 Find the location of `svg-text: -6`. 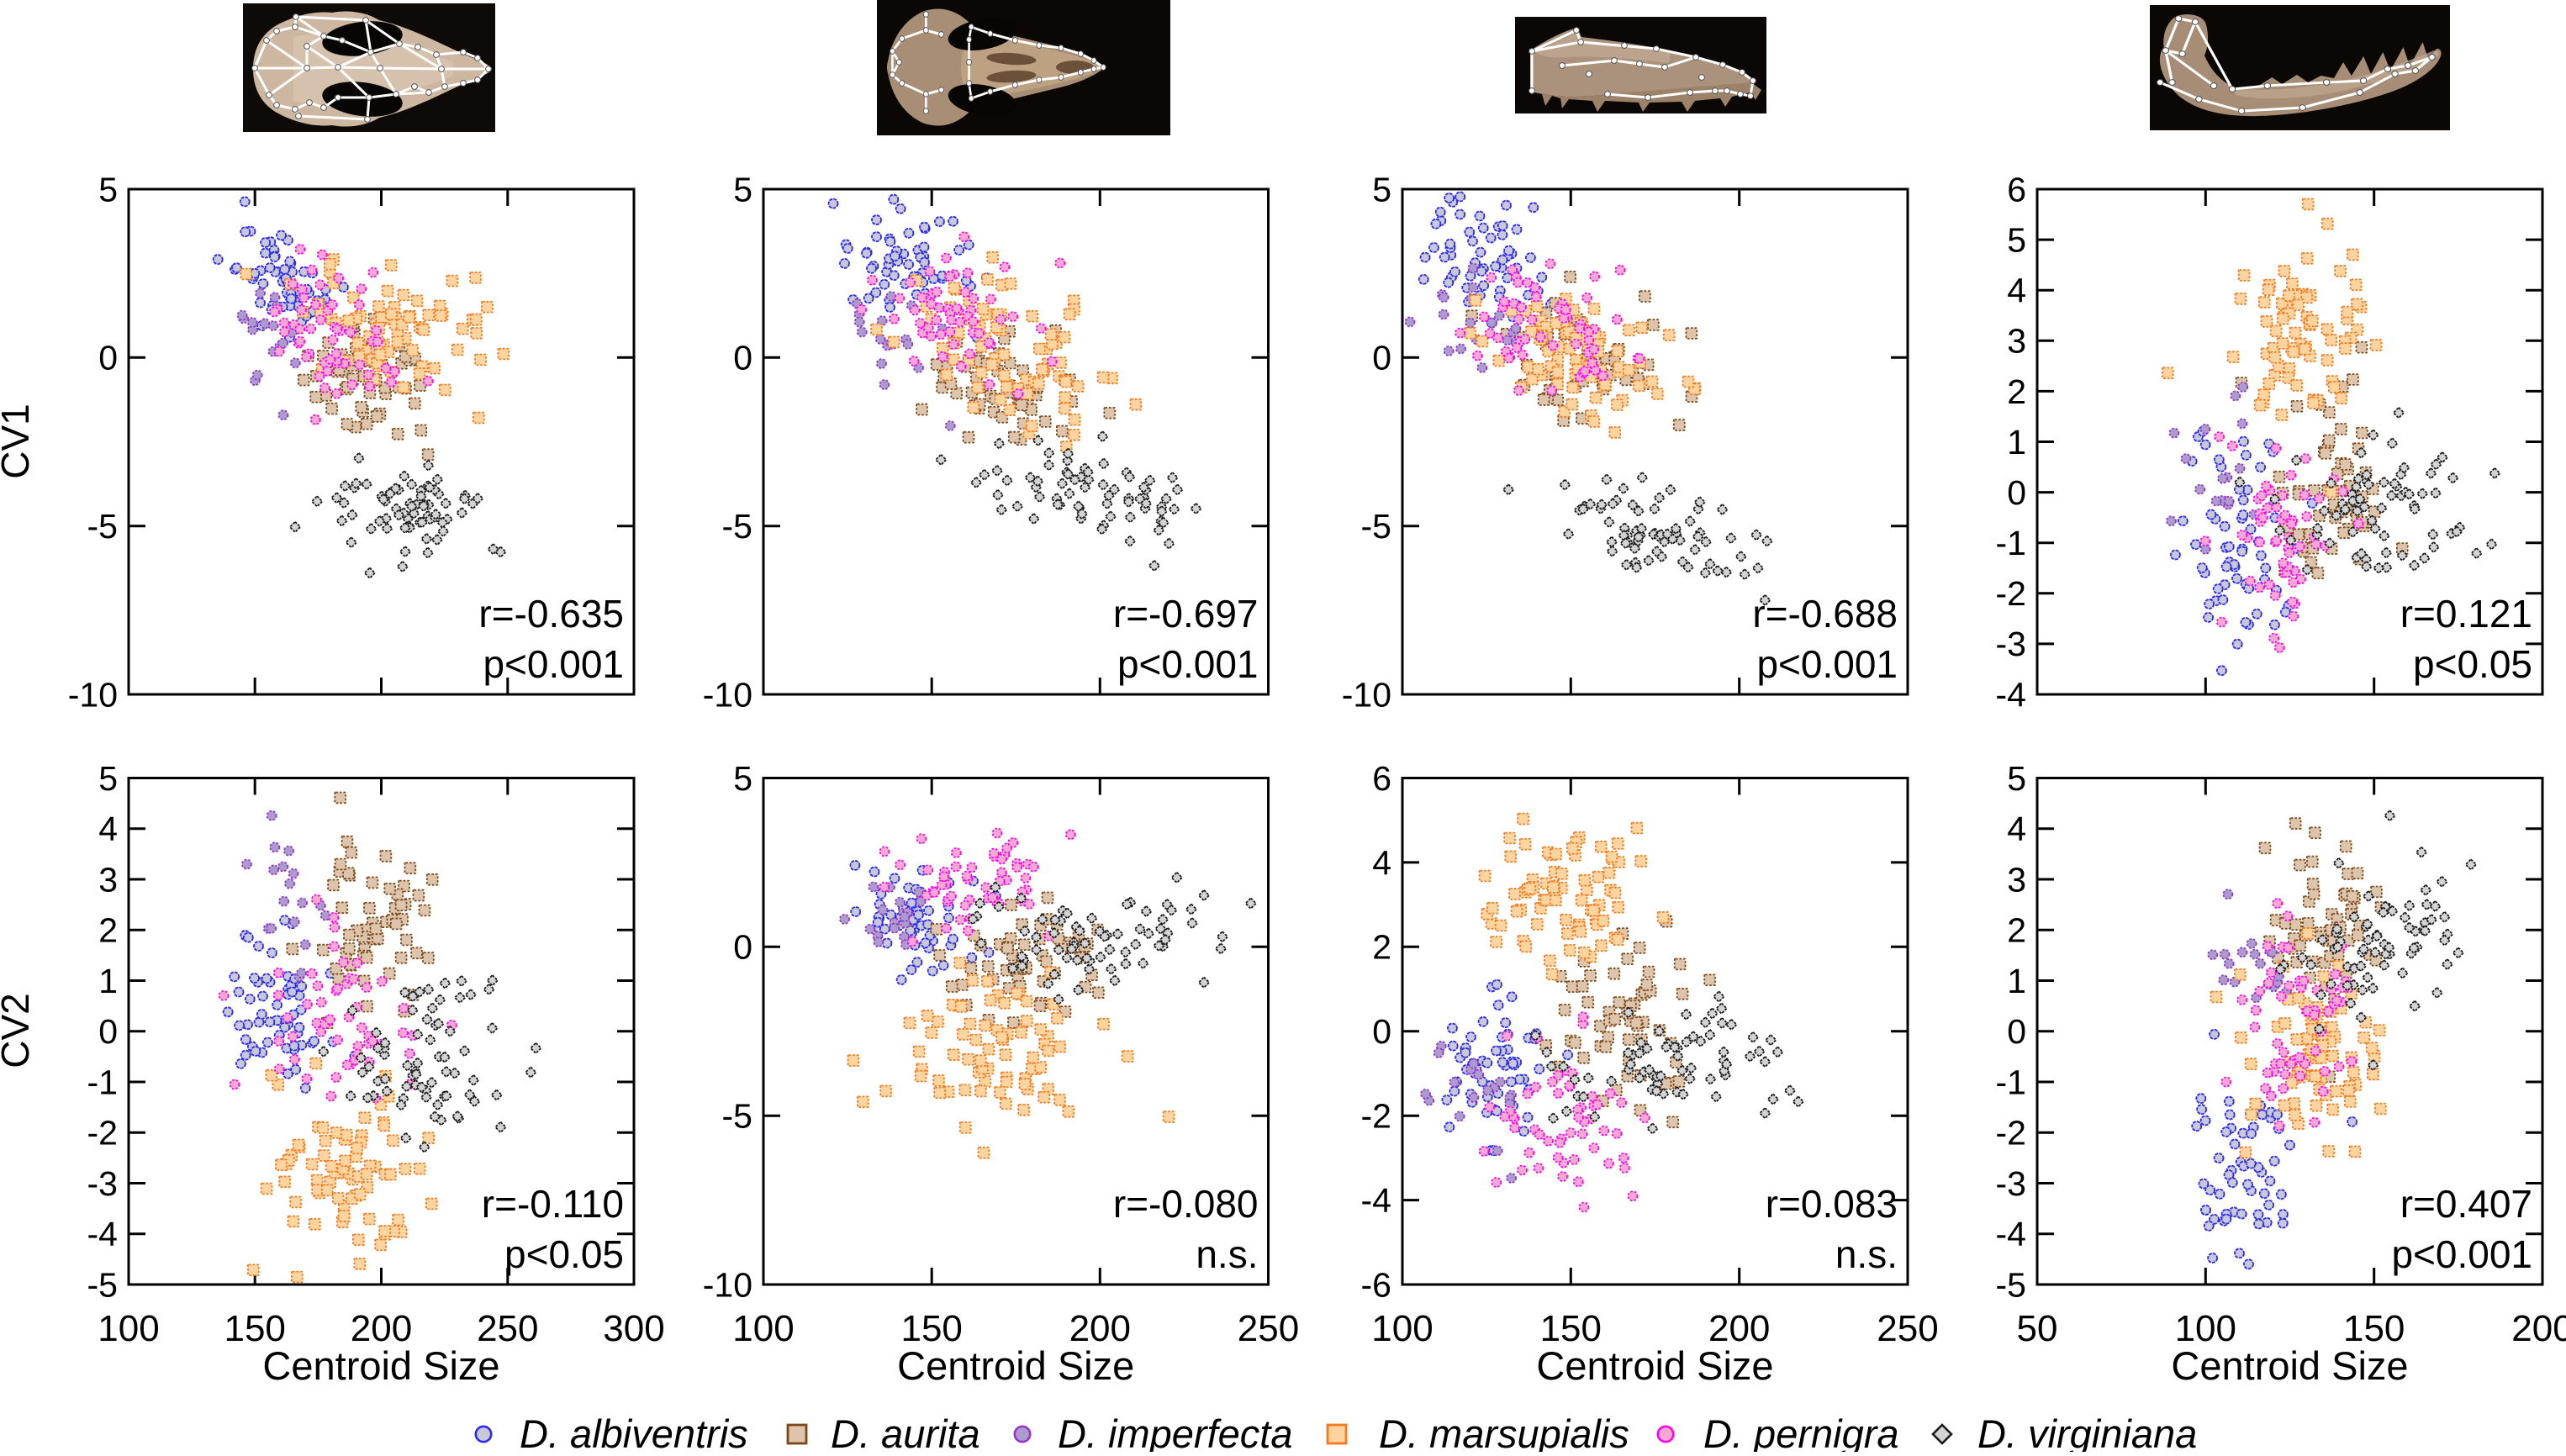

svg-text: -6 is located at coordinates (1376, 1284).